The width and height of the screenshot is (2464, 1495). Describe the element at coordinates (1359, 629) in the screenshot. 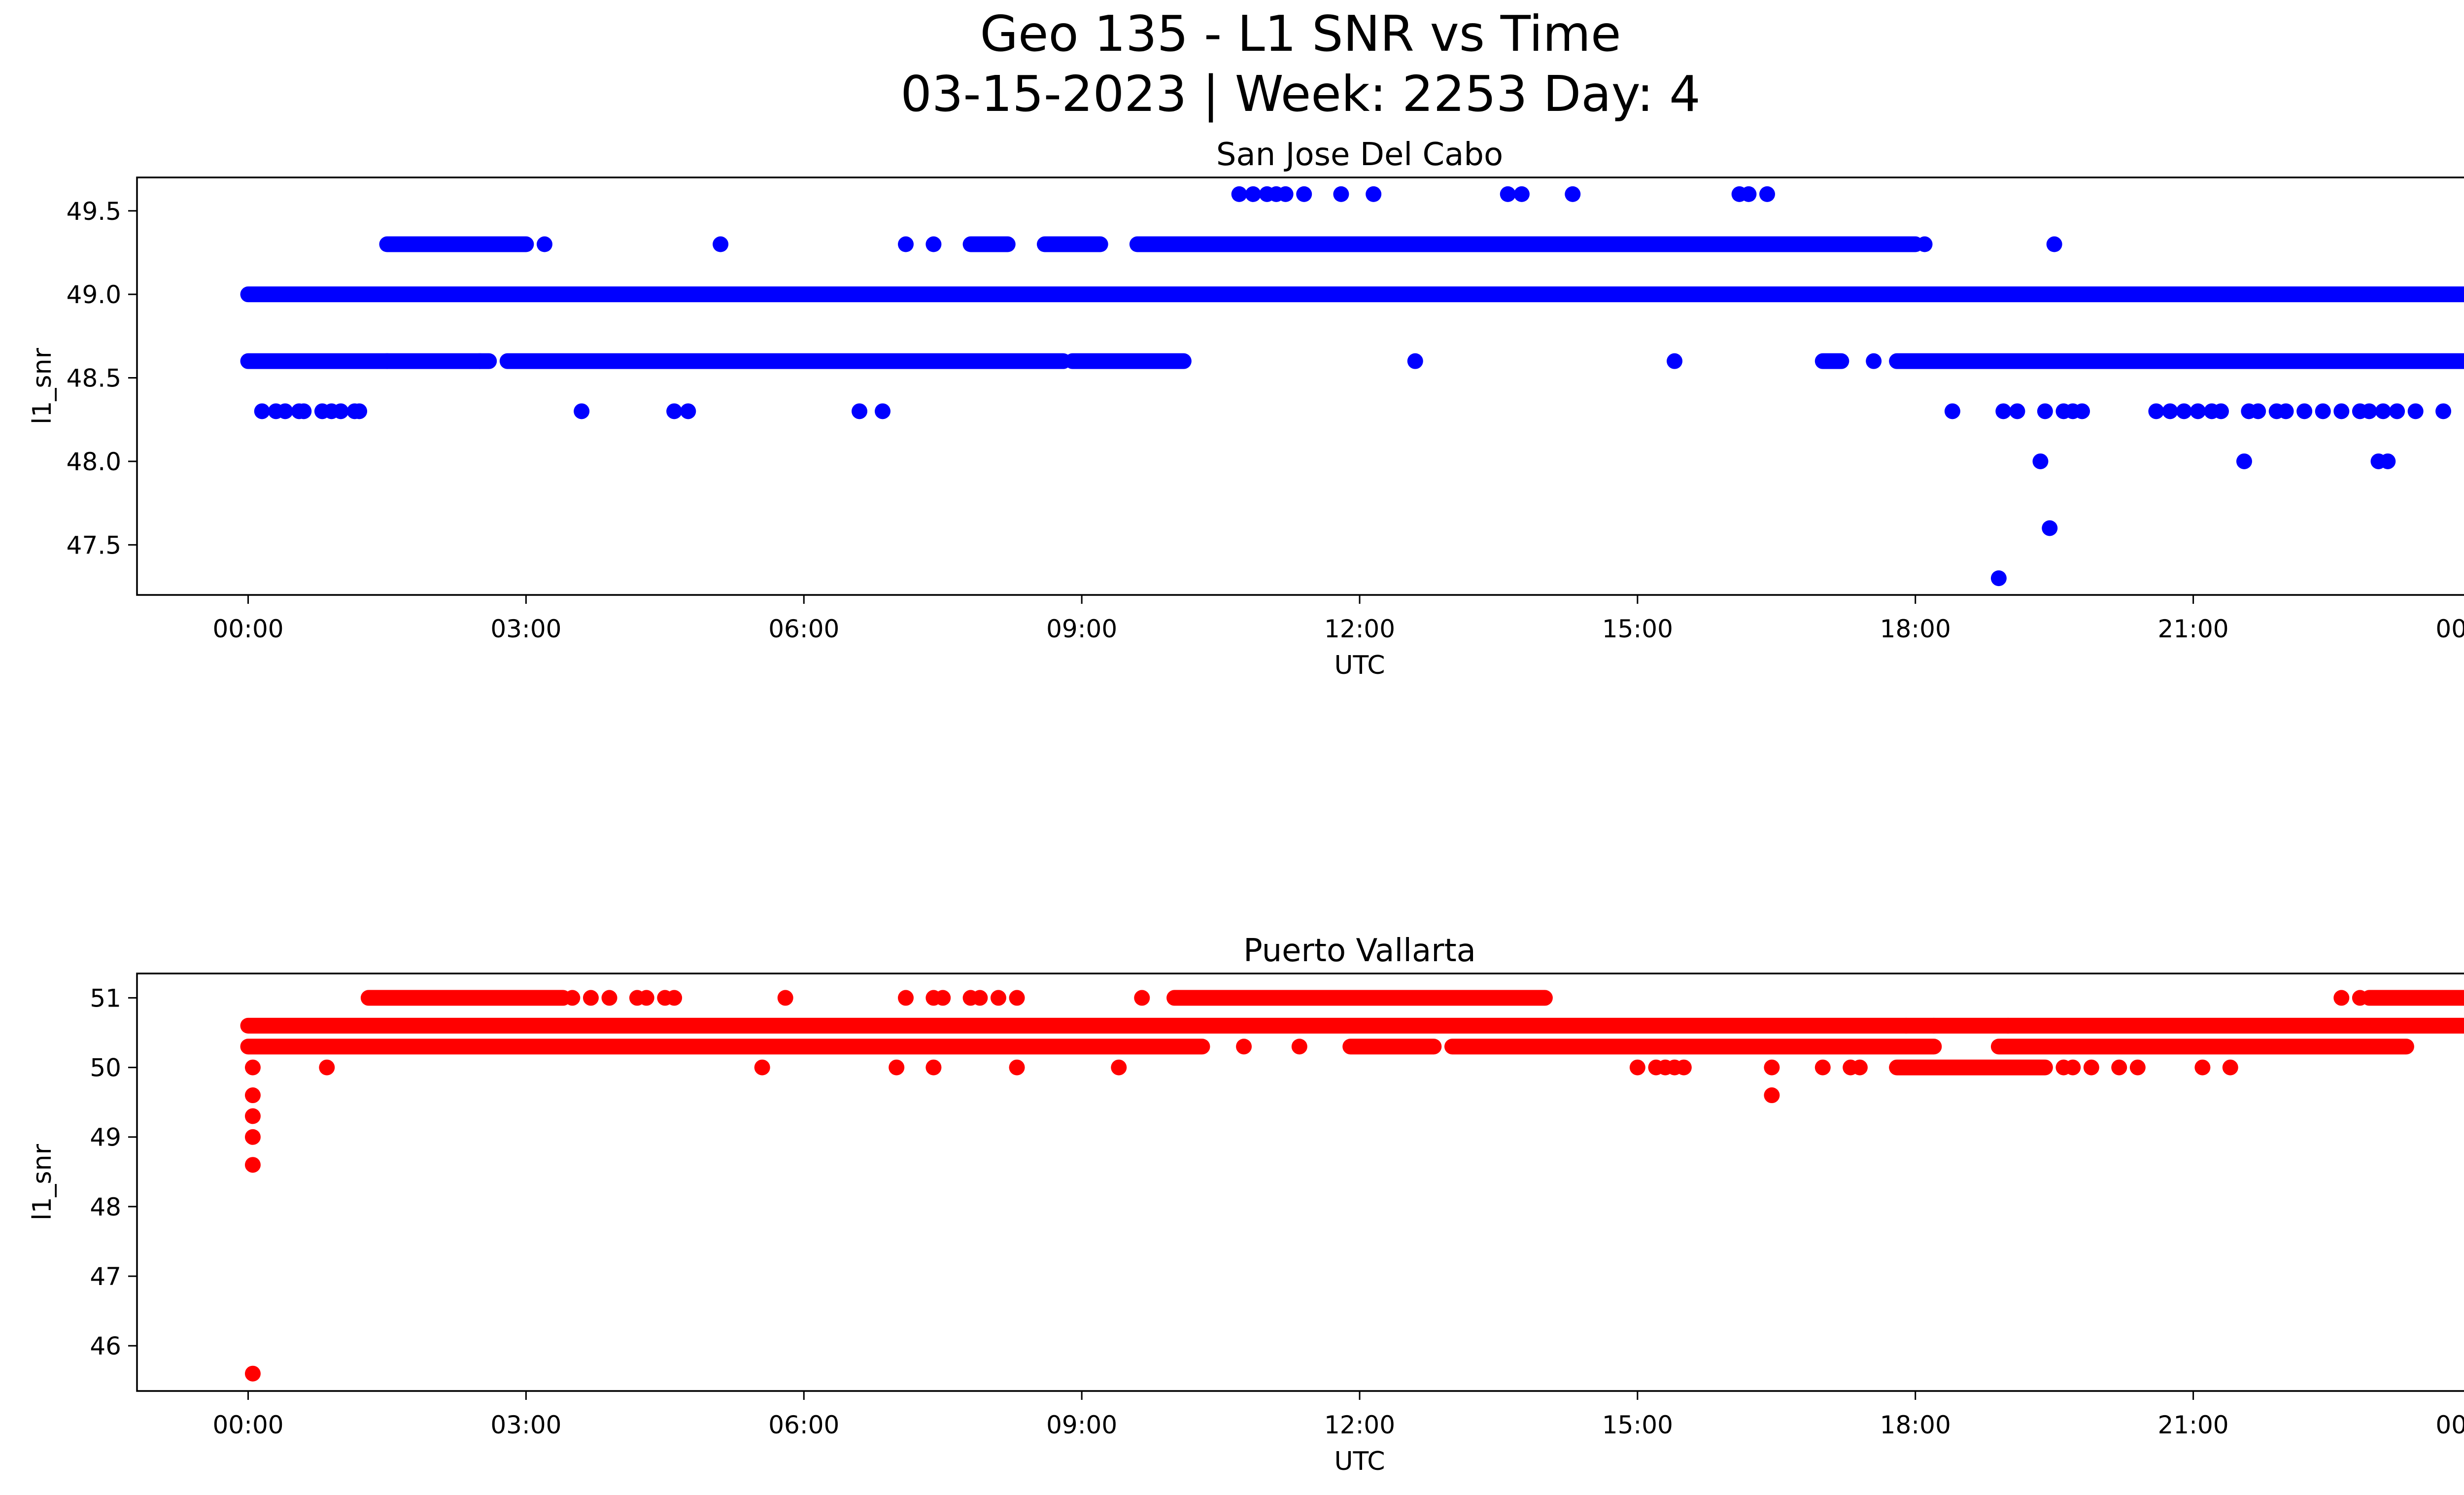

I see `x-tick-label: 12:00` at that location.